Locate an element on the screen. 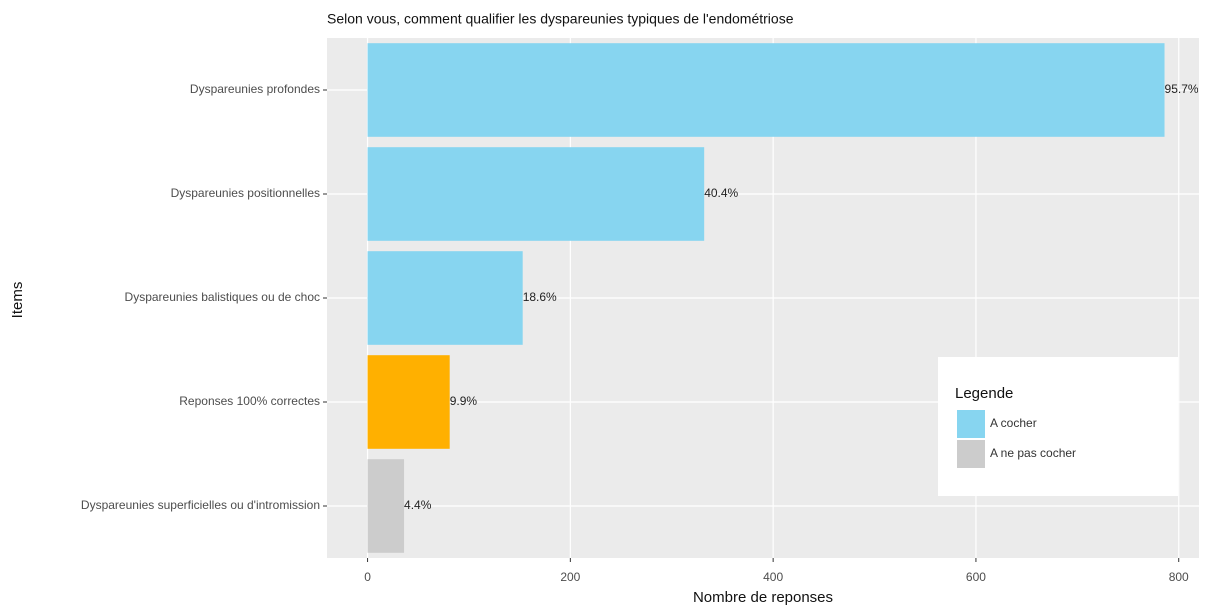 The width and height of the screenshot is (1207, 606). data-label: 95.7% is located at coordinates (1182, 89).